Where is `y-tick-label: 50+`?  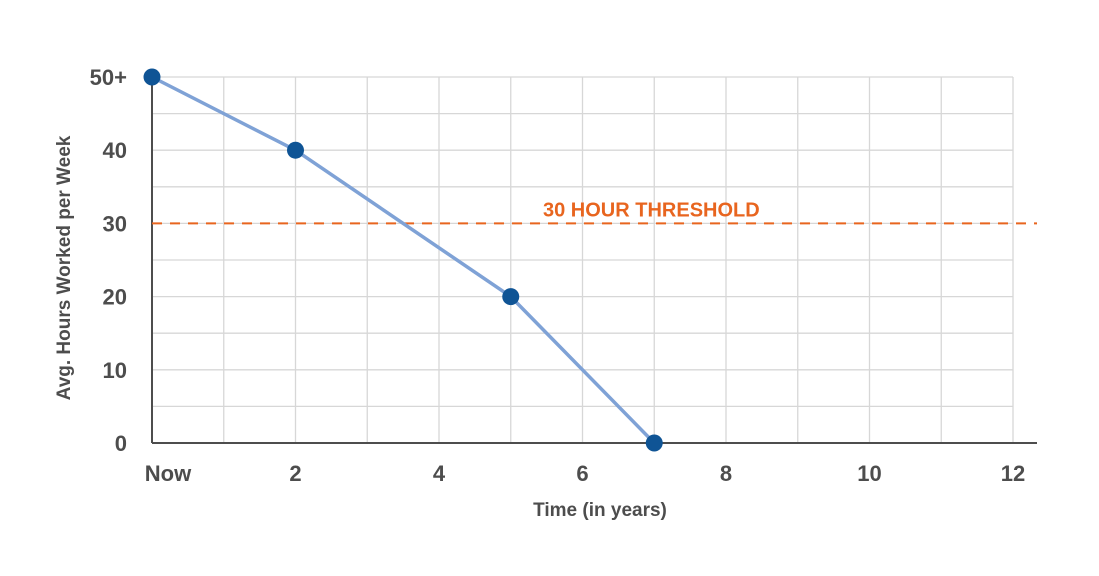
y-tick-label: 50+ is located at coordinates (108, 77).